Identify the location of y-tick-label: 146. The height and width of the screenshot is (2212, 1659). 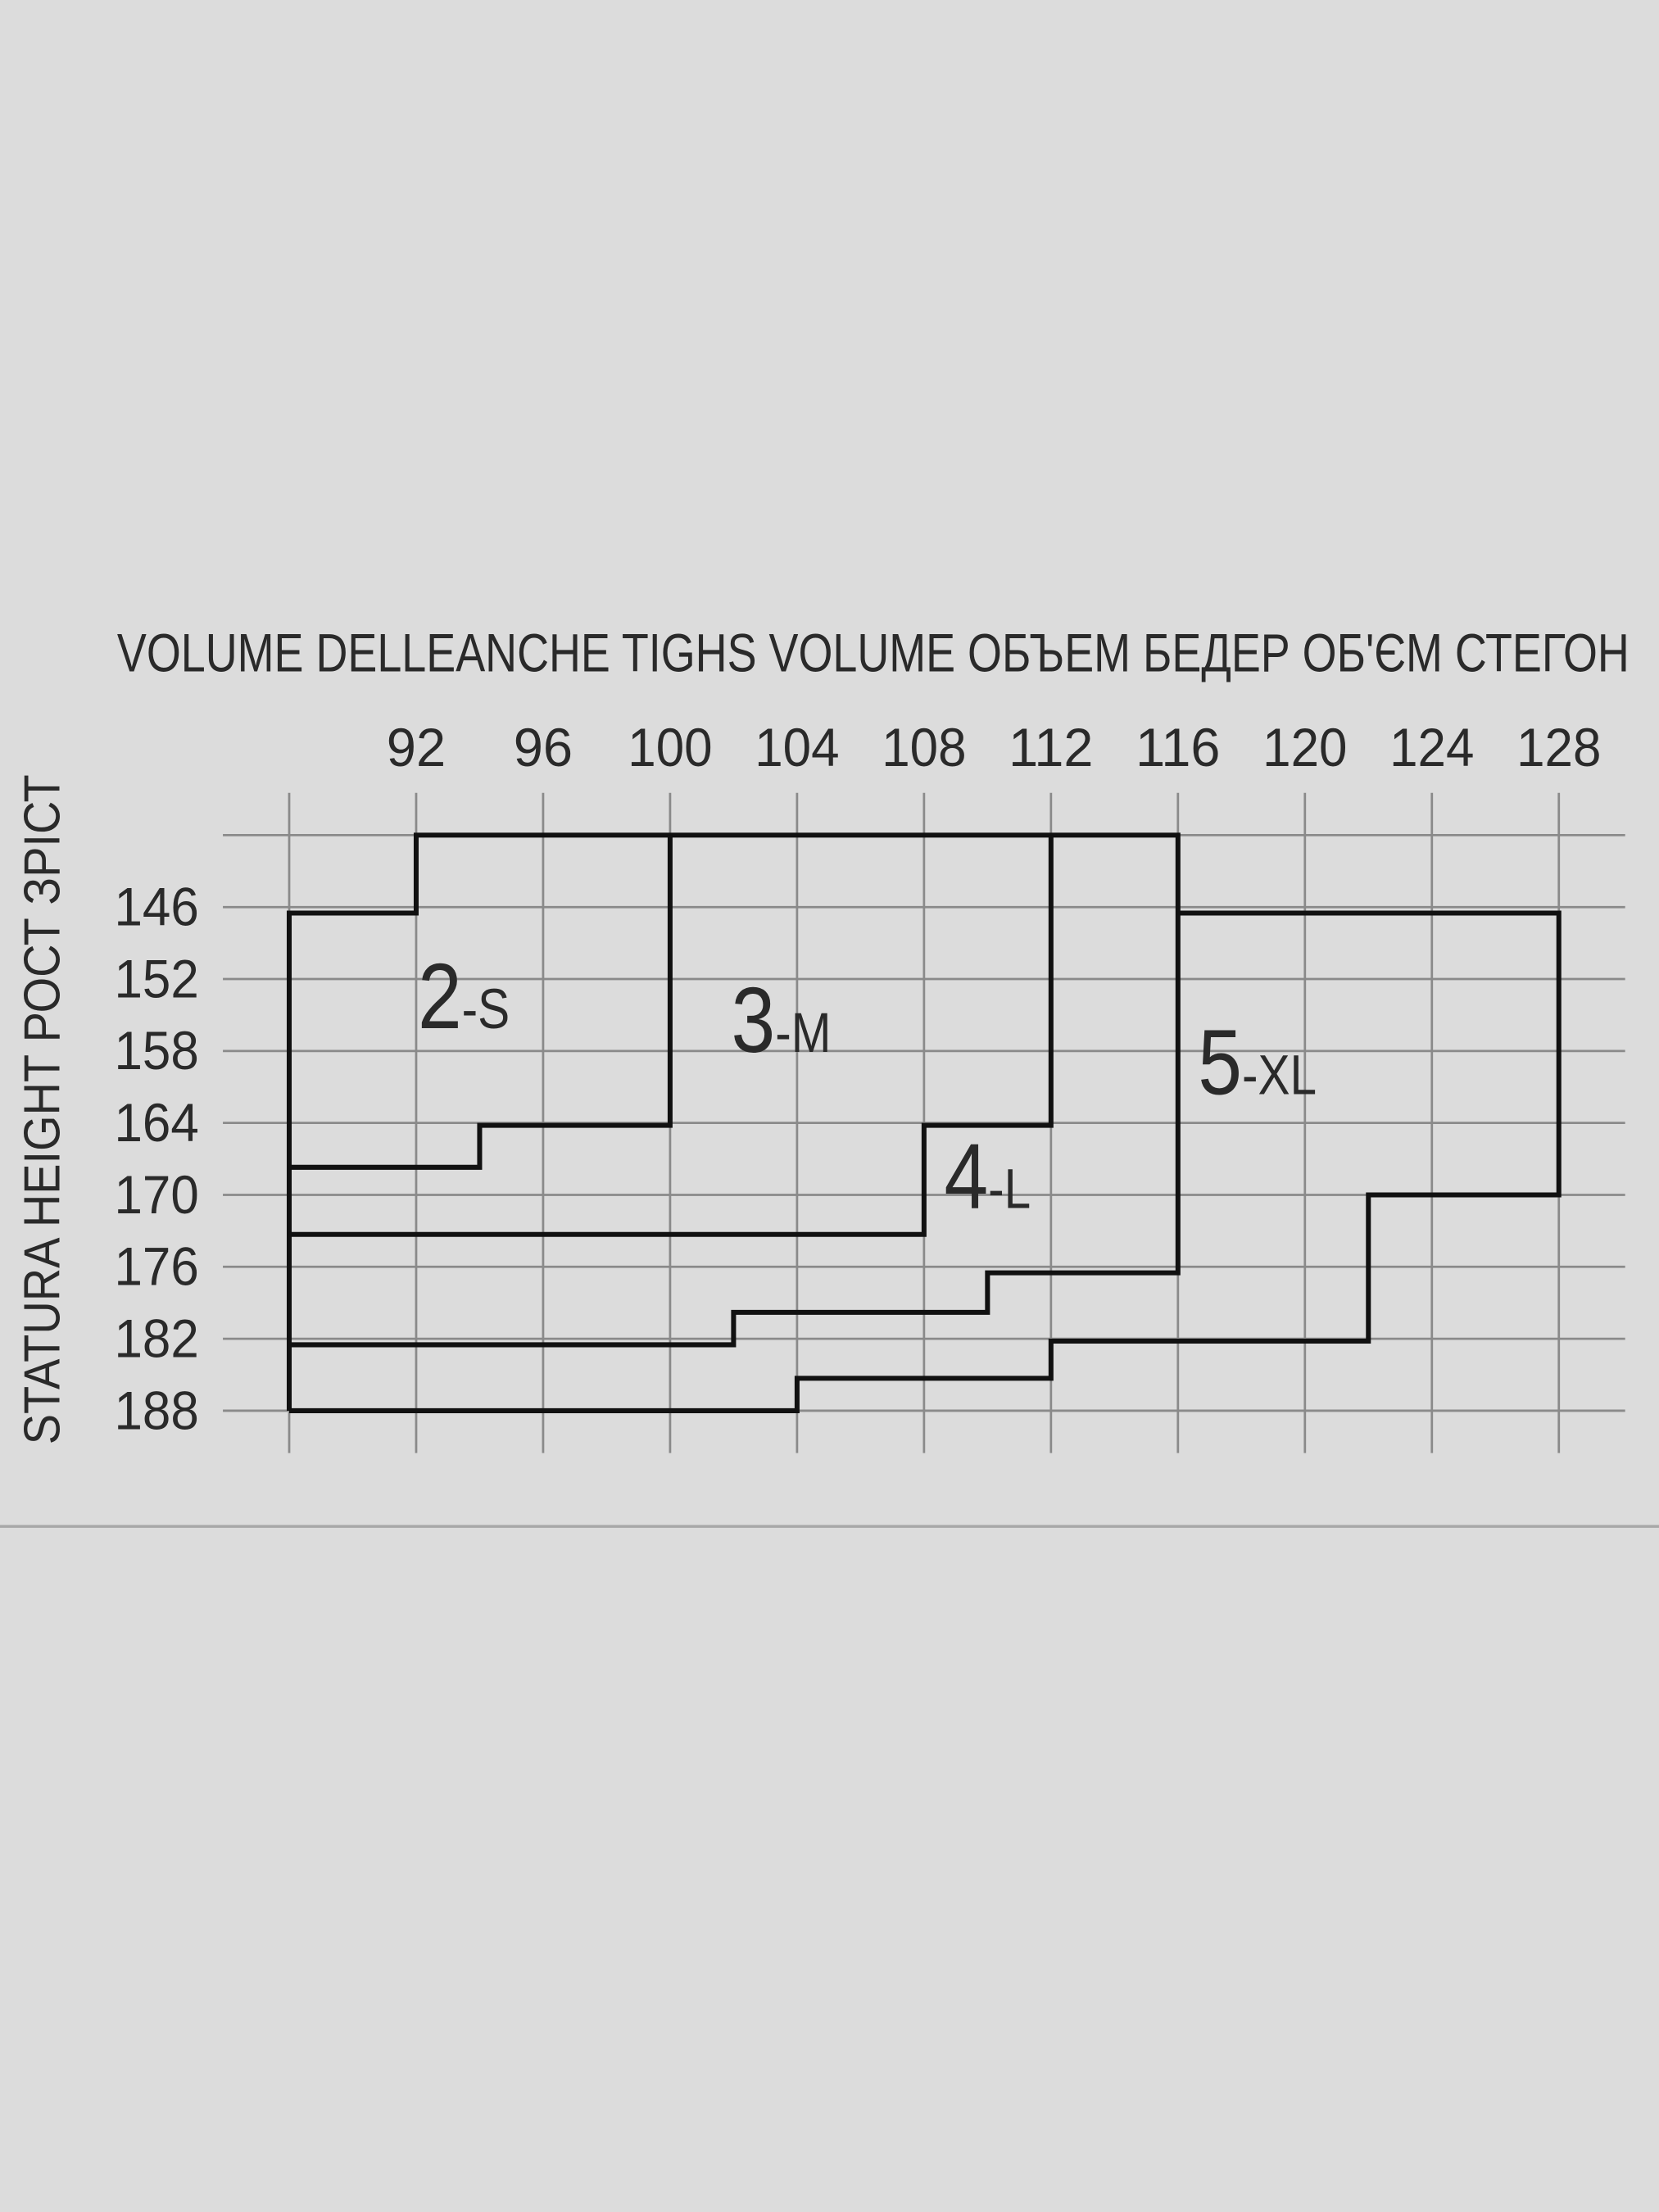
(156, 907).